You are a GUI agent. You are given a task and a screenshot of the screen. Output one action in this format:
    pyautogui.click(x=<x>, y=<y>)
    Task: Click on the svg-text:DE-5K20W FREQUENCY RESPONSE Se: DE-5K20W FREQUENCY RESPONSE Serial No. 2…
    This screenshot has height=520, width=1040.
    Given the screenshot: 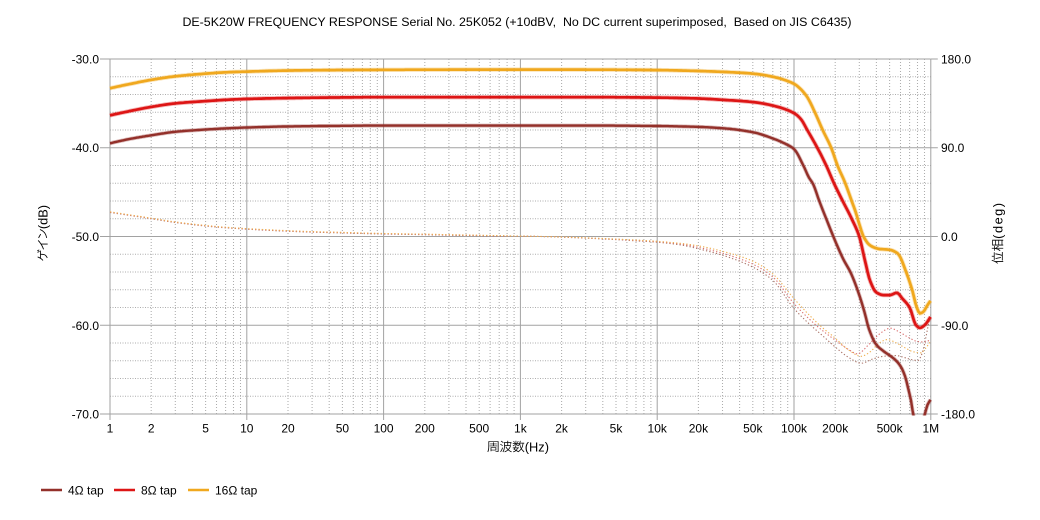 What is the action you would take?
    pyautogui.click(x=516, y=22)
    